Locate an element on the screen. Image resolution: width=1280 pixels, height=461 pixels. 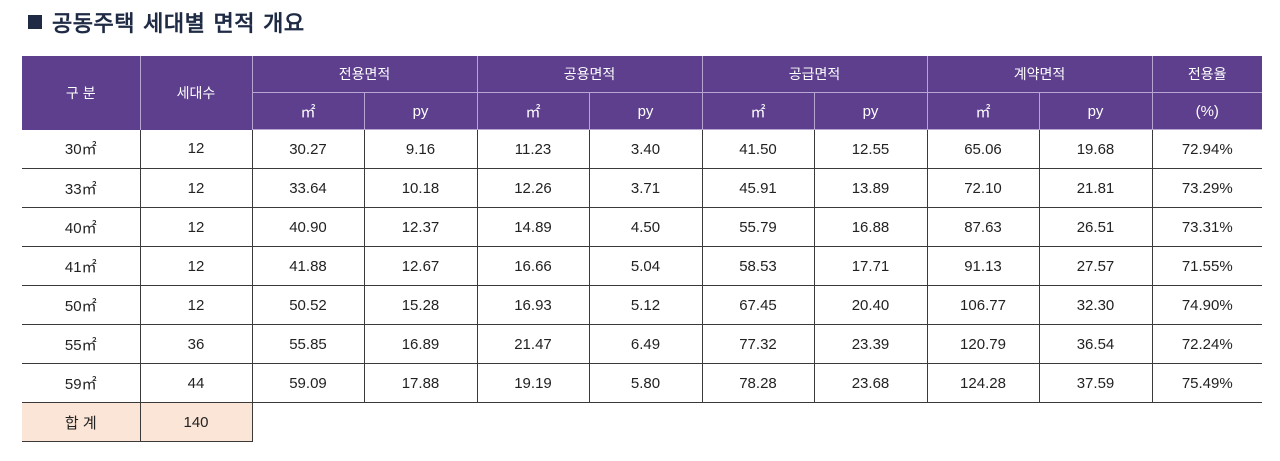
cell-supply-m2: 77.32 is located at coordinates (758, 344).